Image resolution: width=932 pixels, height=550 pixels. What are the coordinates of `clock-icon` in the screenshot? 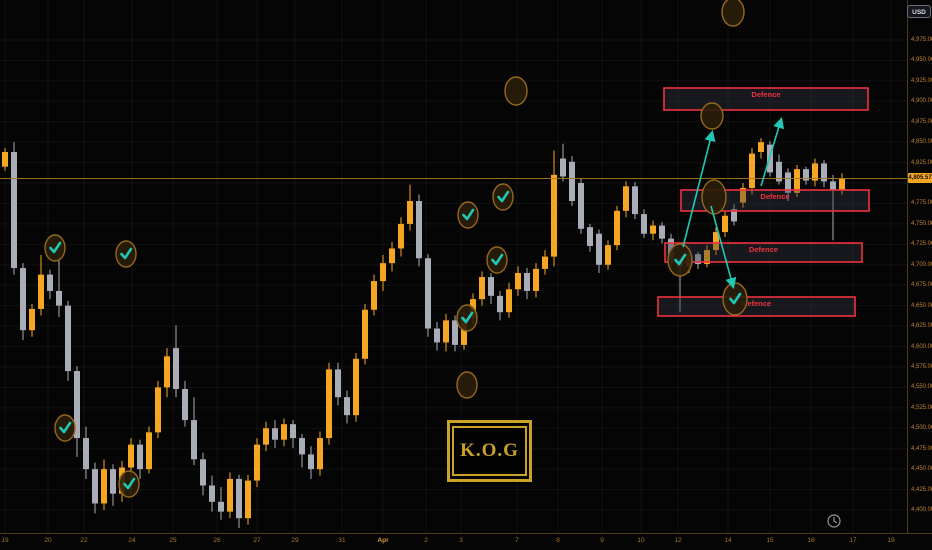 It's located at (834, 521).